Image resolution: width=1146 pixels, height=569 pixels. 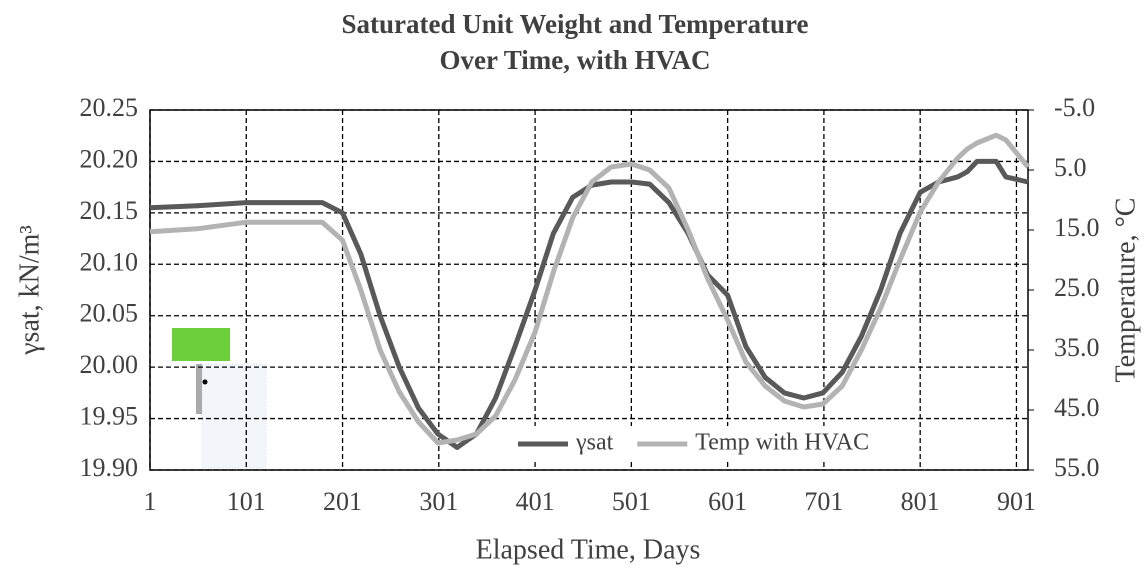 What do you see at coordinates (1077, 227) in the screenshot?
I see `y2-tick-label: 15.0` at bounding box center [1077, 227].